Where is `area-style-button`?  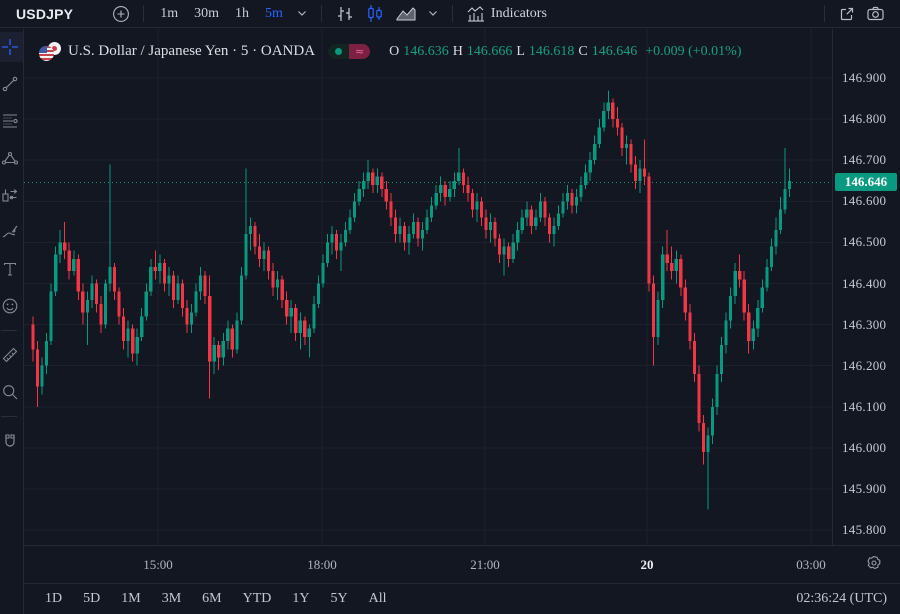
area-style-button is located at coordinates (406, 14).